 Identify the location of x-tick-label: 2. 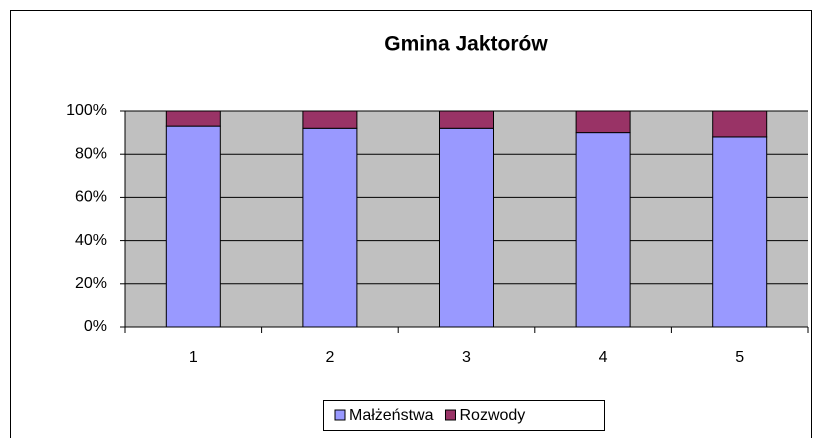
(329, 357).